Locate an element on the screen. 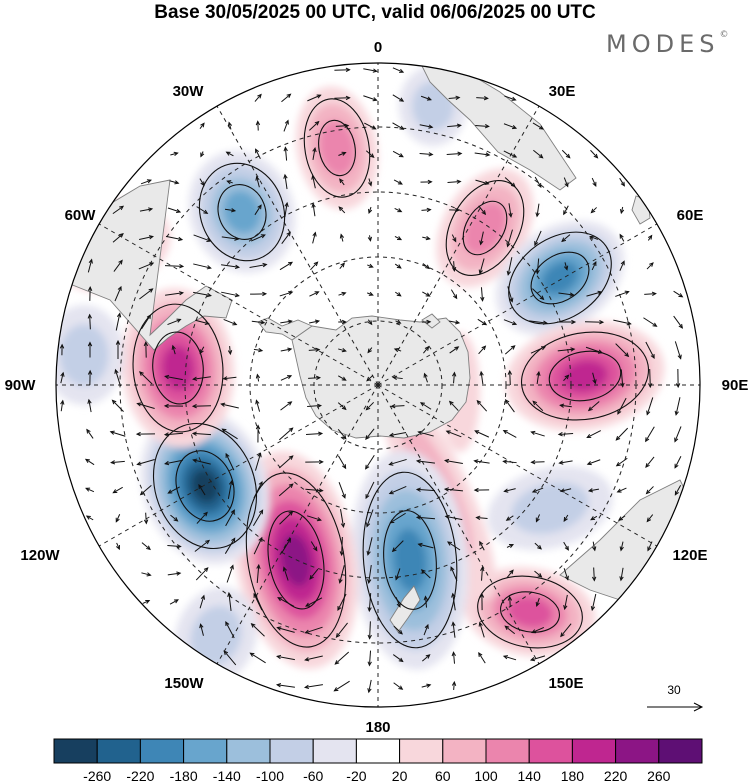 The width and height of the screenshot is (750, 783). kerguelen-island is located at coordinates (431, 321).